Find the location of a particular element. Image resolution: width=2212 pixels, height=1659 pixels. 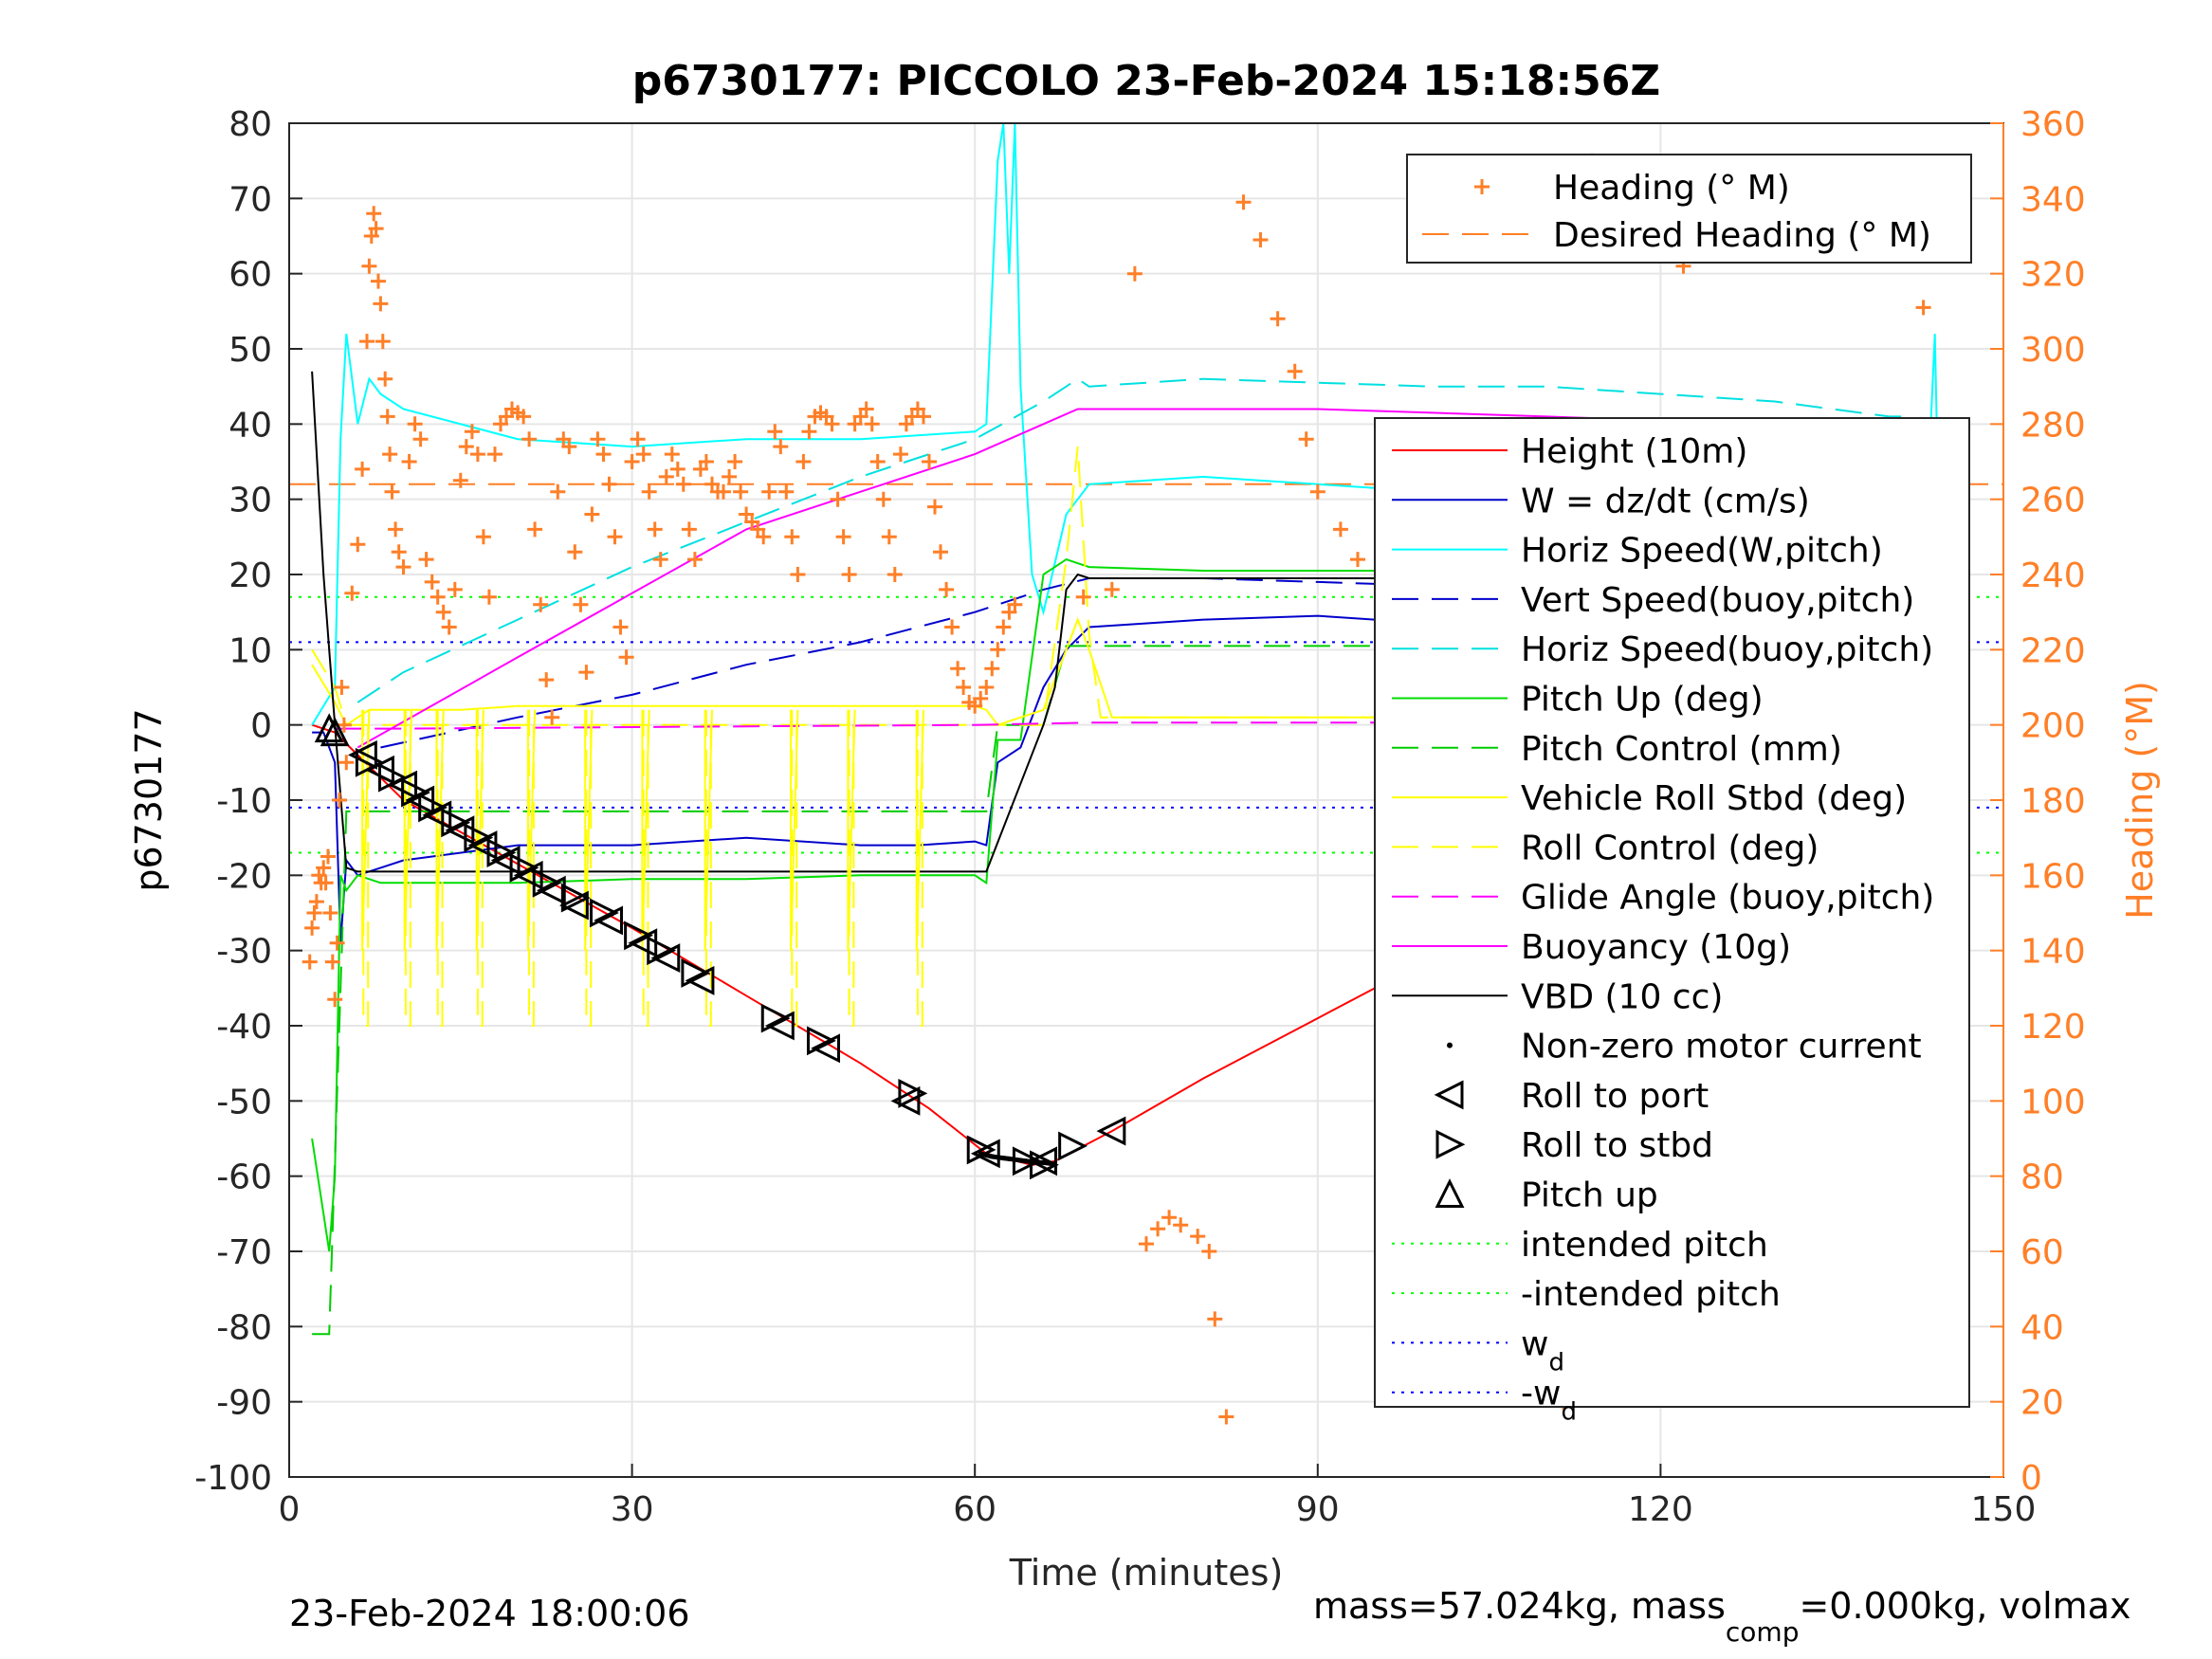

y-right-tick-label-7: 220 is located at coordinates (2053, 650).